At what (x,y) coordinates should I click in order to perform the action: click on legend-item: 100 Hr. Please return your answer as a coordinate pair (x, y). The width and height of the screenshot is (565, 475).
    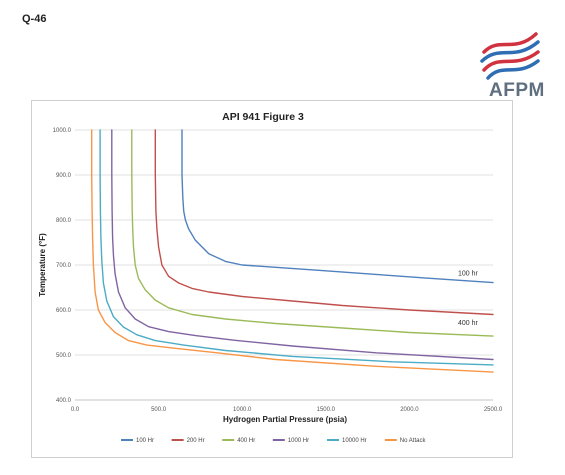
    Looking at the image, I should click on (137, 441).